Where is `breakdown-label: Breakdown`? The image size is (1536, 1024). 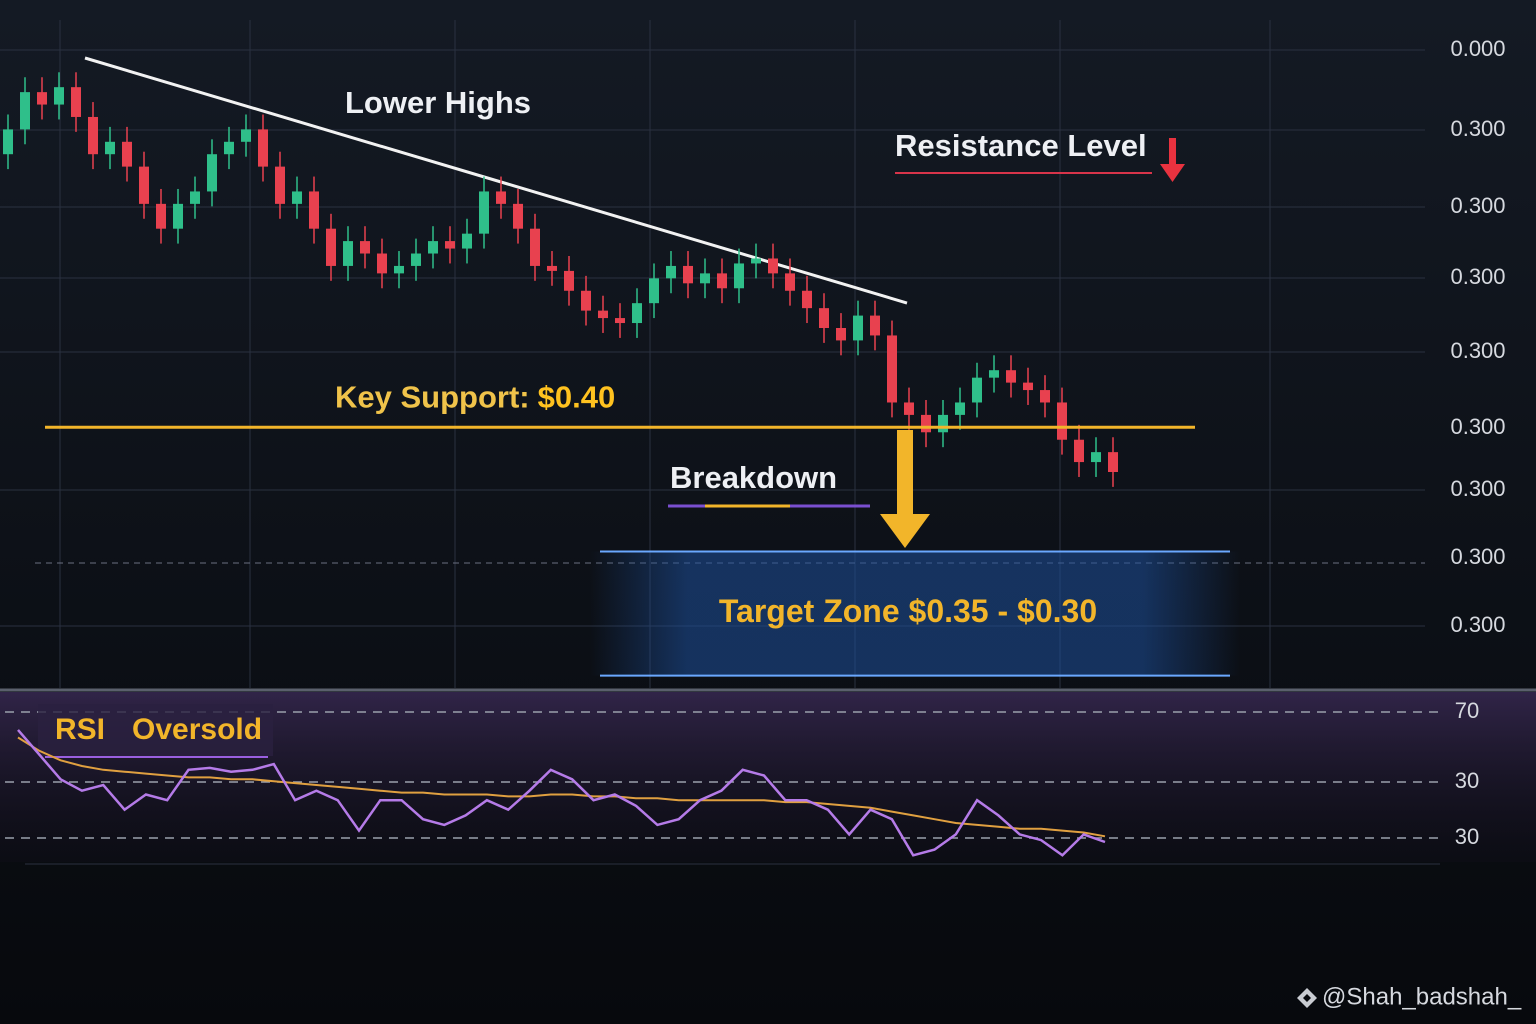 breakdown-label: Breakdown is located at coordinates (753, 477).